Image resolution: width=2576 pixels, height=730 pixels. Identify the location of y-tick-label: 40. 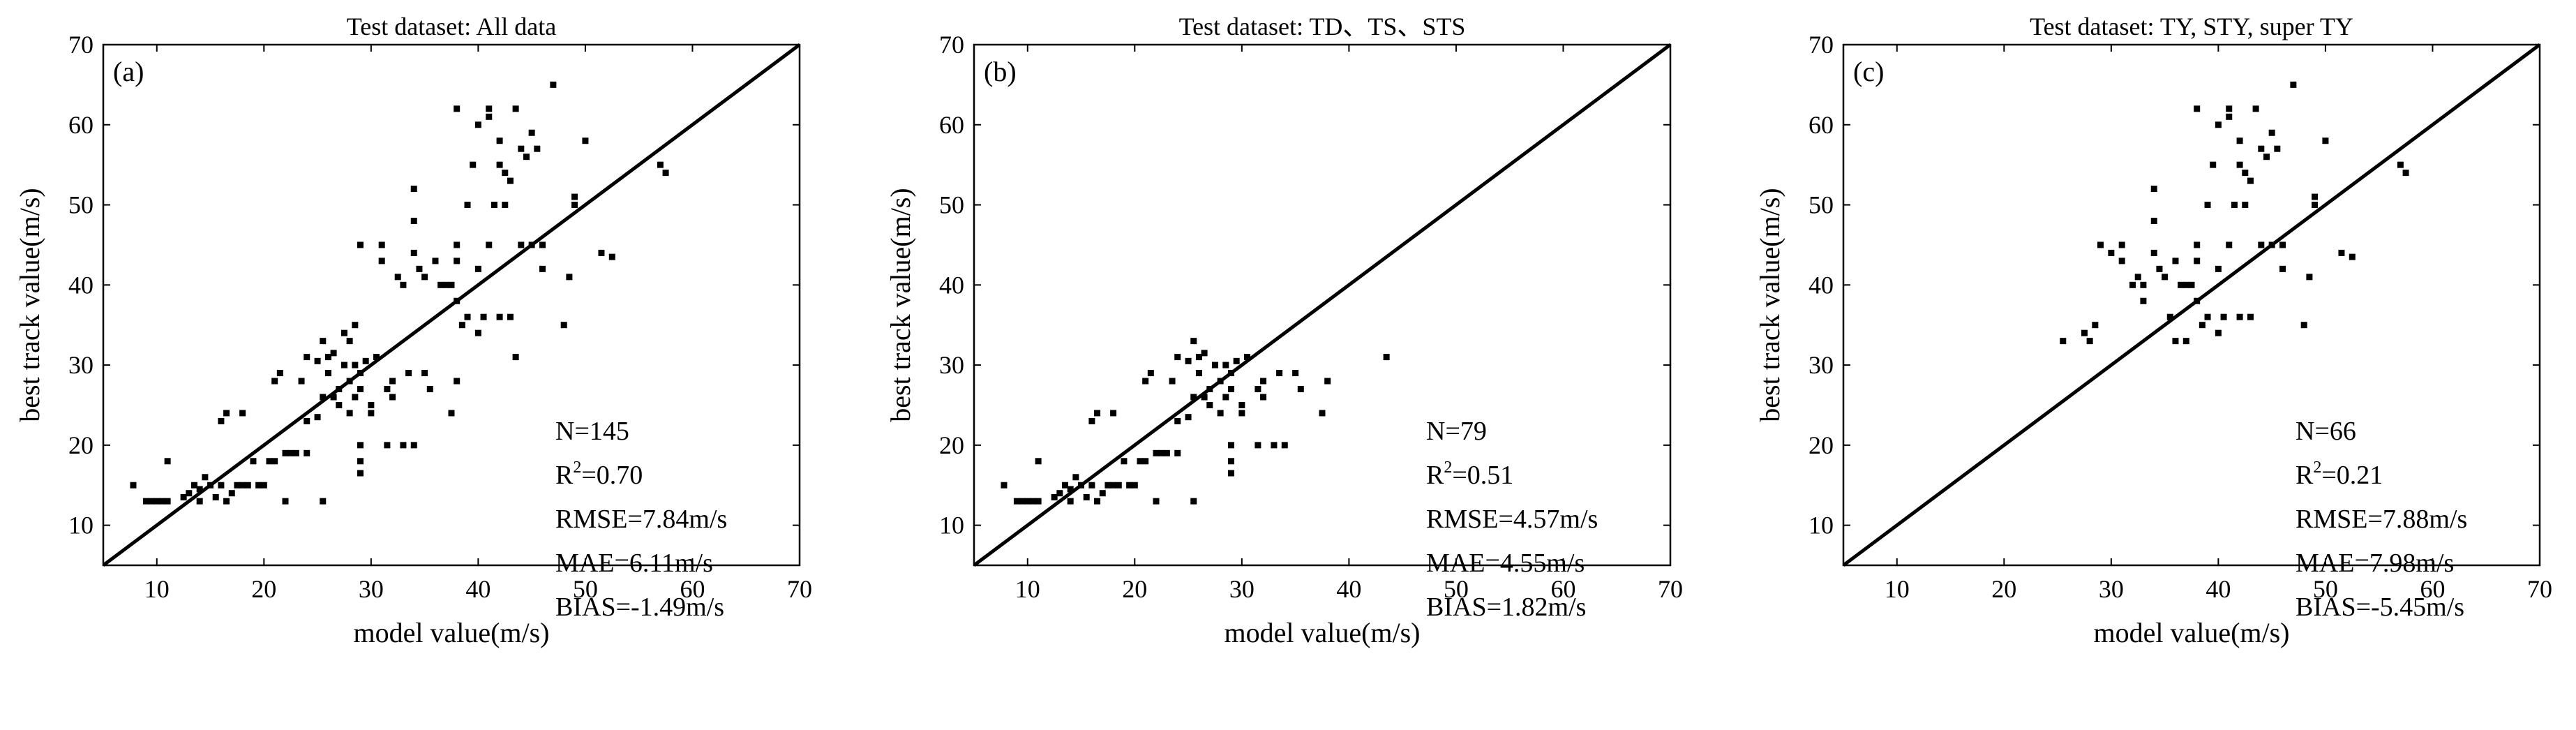
(1821, 285).